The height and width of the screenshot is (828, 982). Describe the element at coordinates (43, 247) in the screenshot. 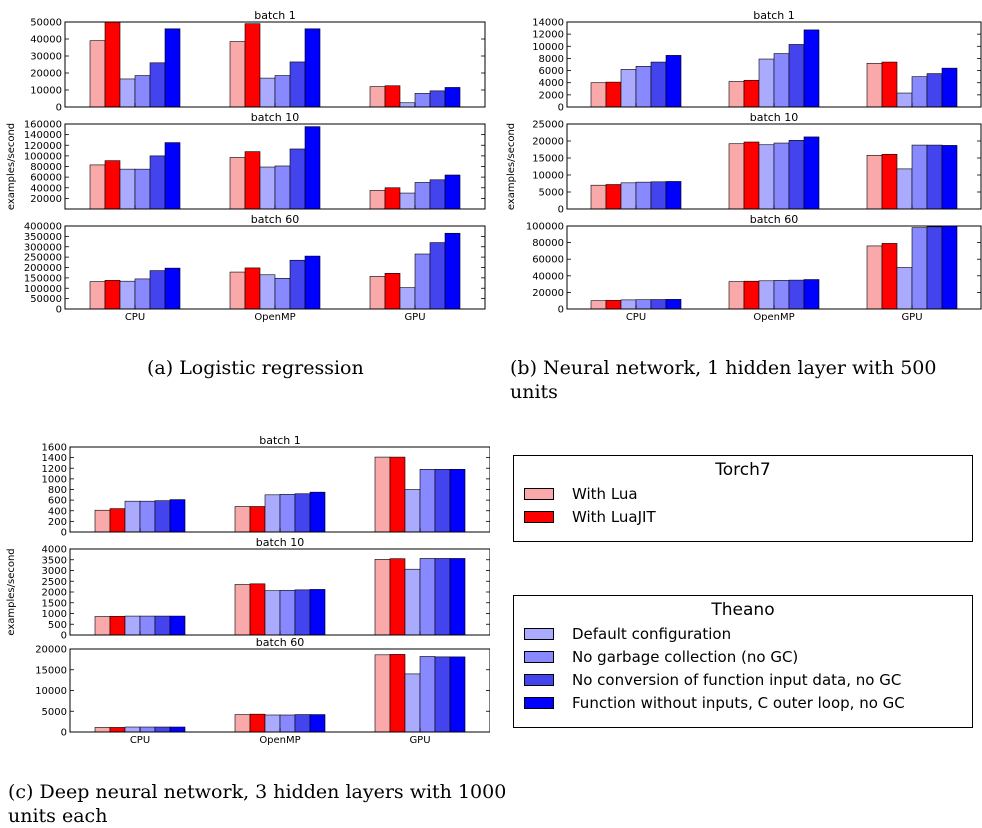

I see `y-tick-label: 300000` at that location.